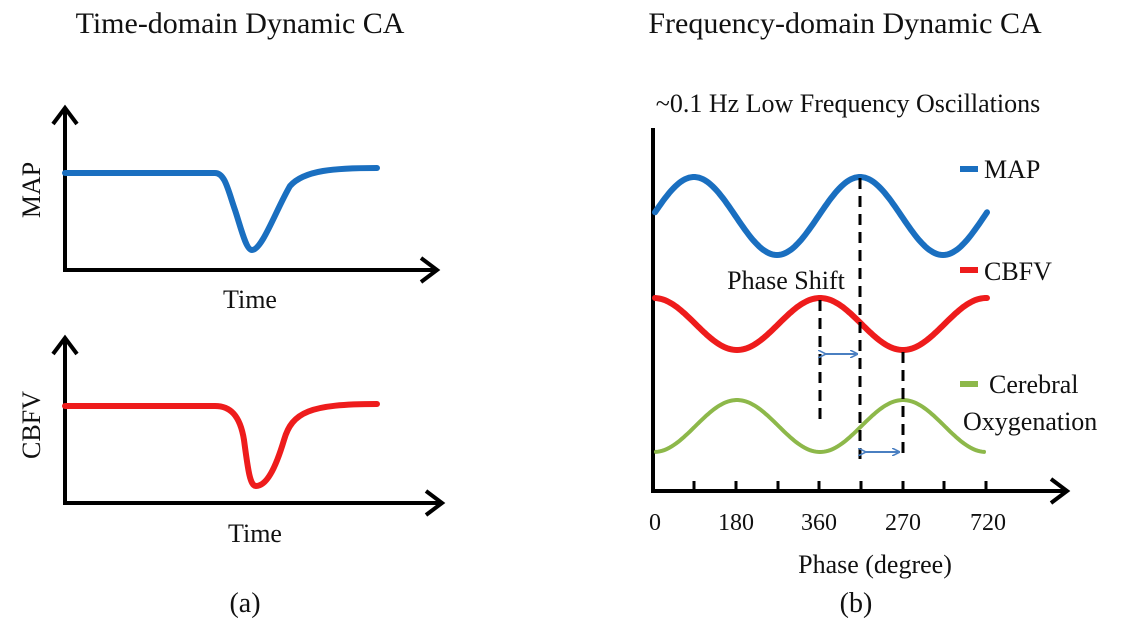 The image size is (1139, 630). Describe the element at coordinates (819, 523) in the screenshot. I see `tick-label-360: 360` at that location.